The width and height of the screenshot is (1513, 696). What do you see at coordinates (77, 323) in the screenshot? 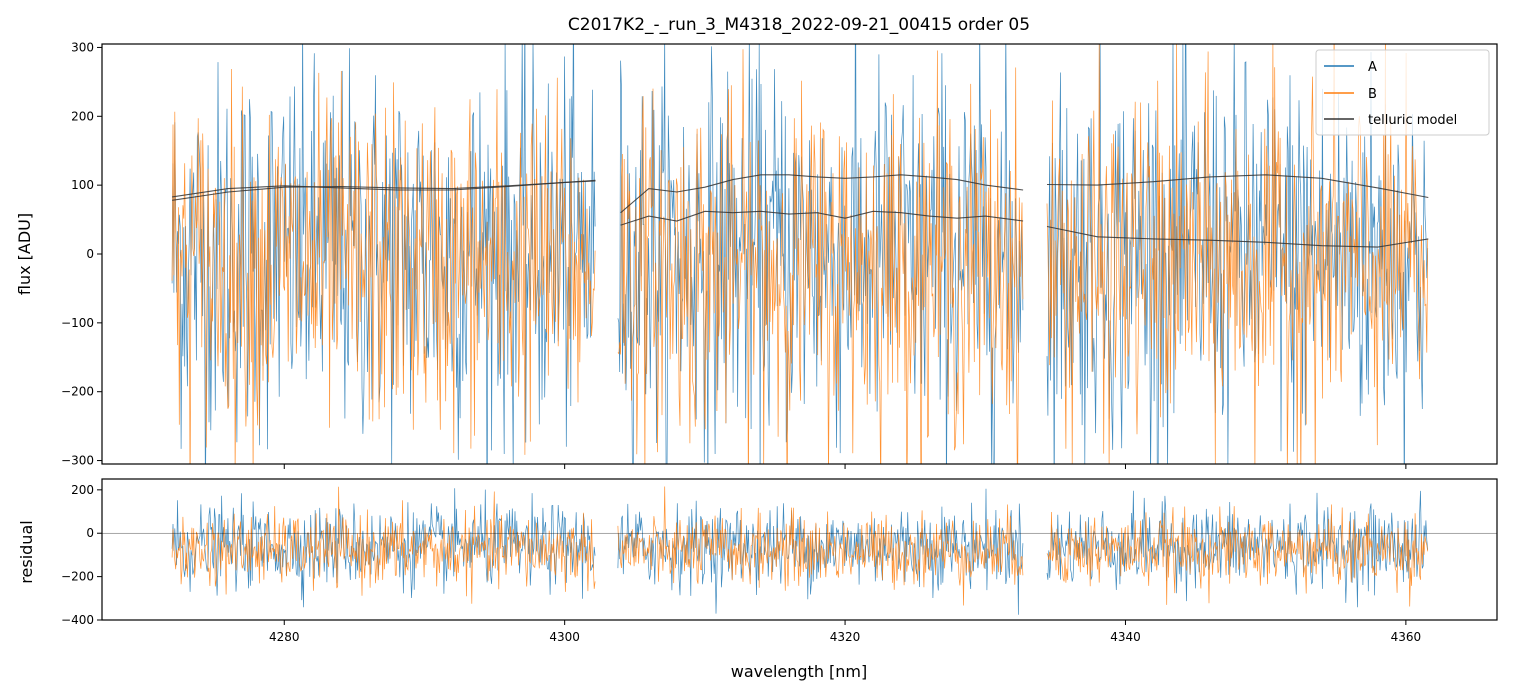
I see `main-y-tick-label: −100` at bounding box center [77, 323].